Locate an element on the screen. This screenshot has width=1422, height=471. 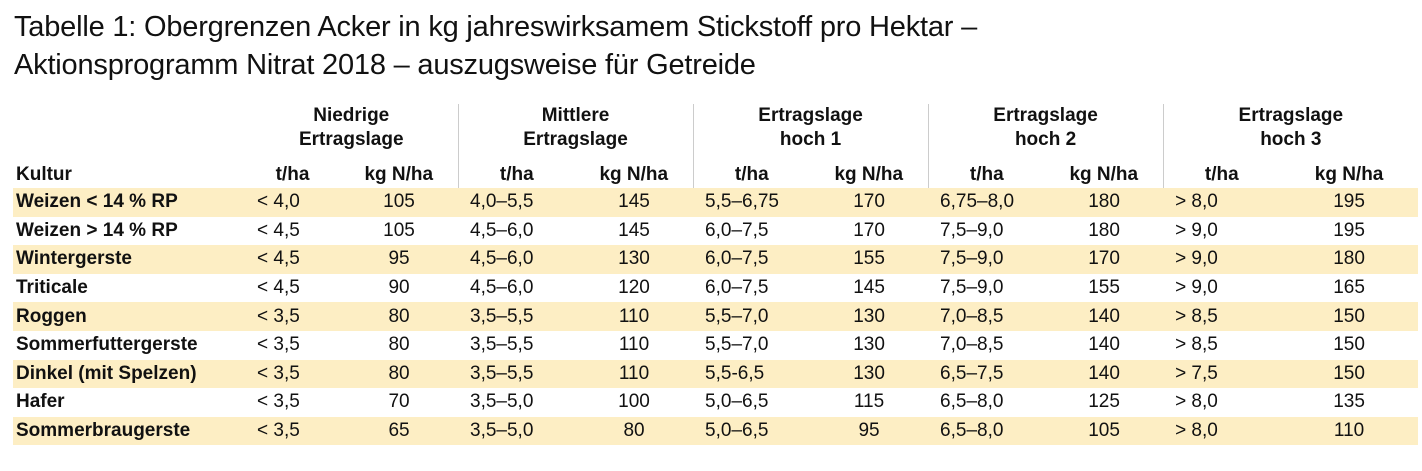
nitrogen-cell: 90 is located at coordinates (399, 288).